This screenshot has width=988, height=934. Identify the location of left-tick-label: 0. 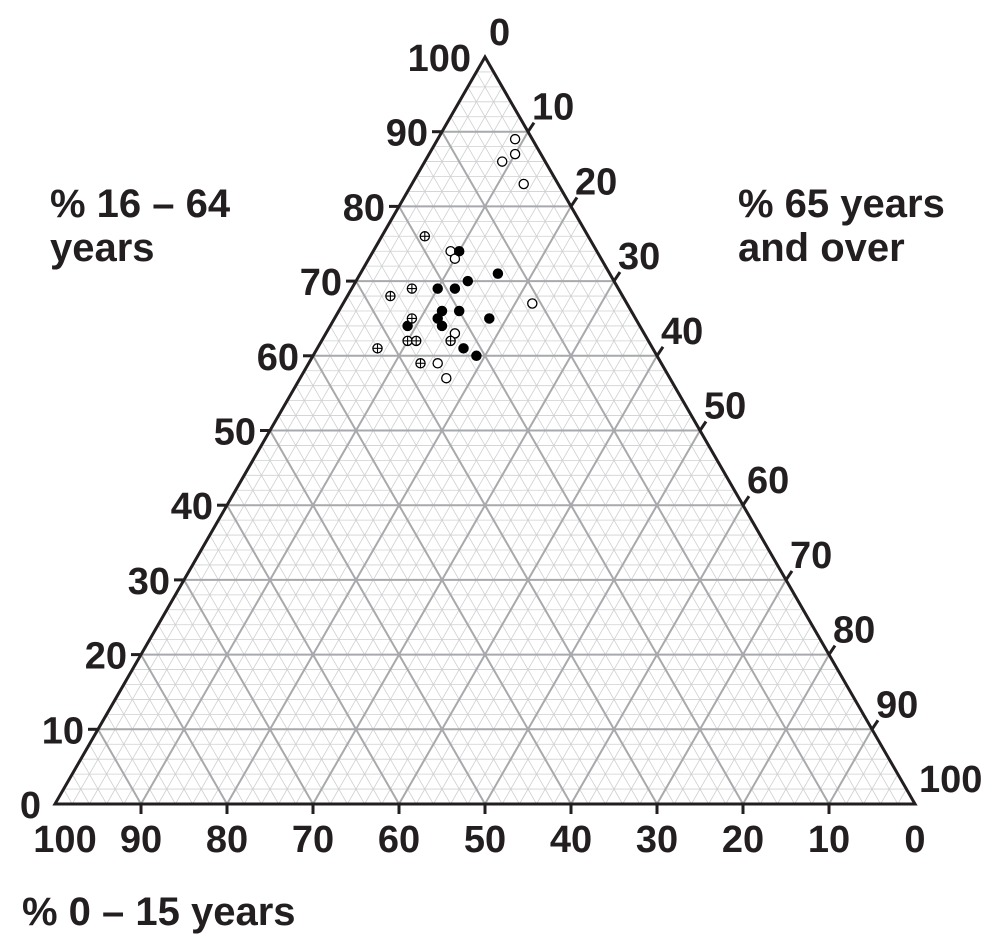
(30, 806).